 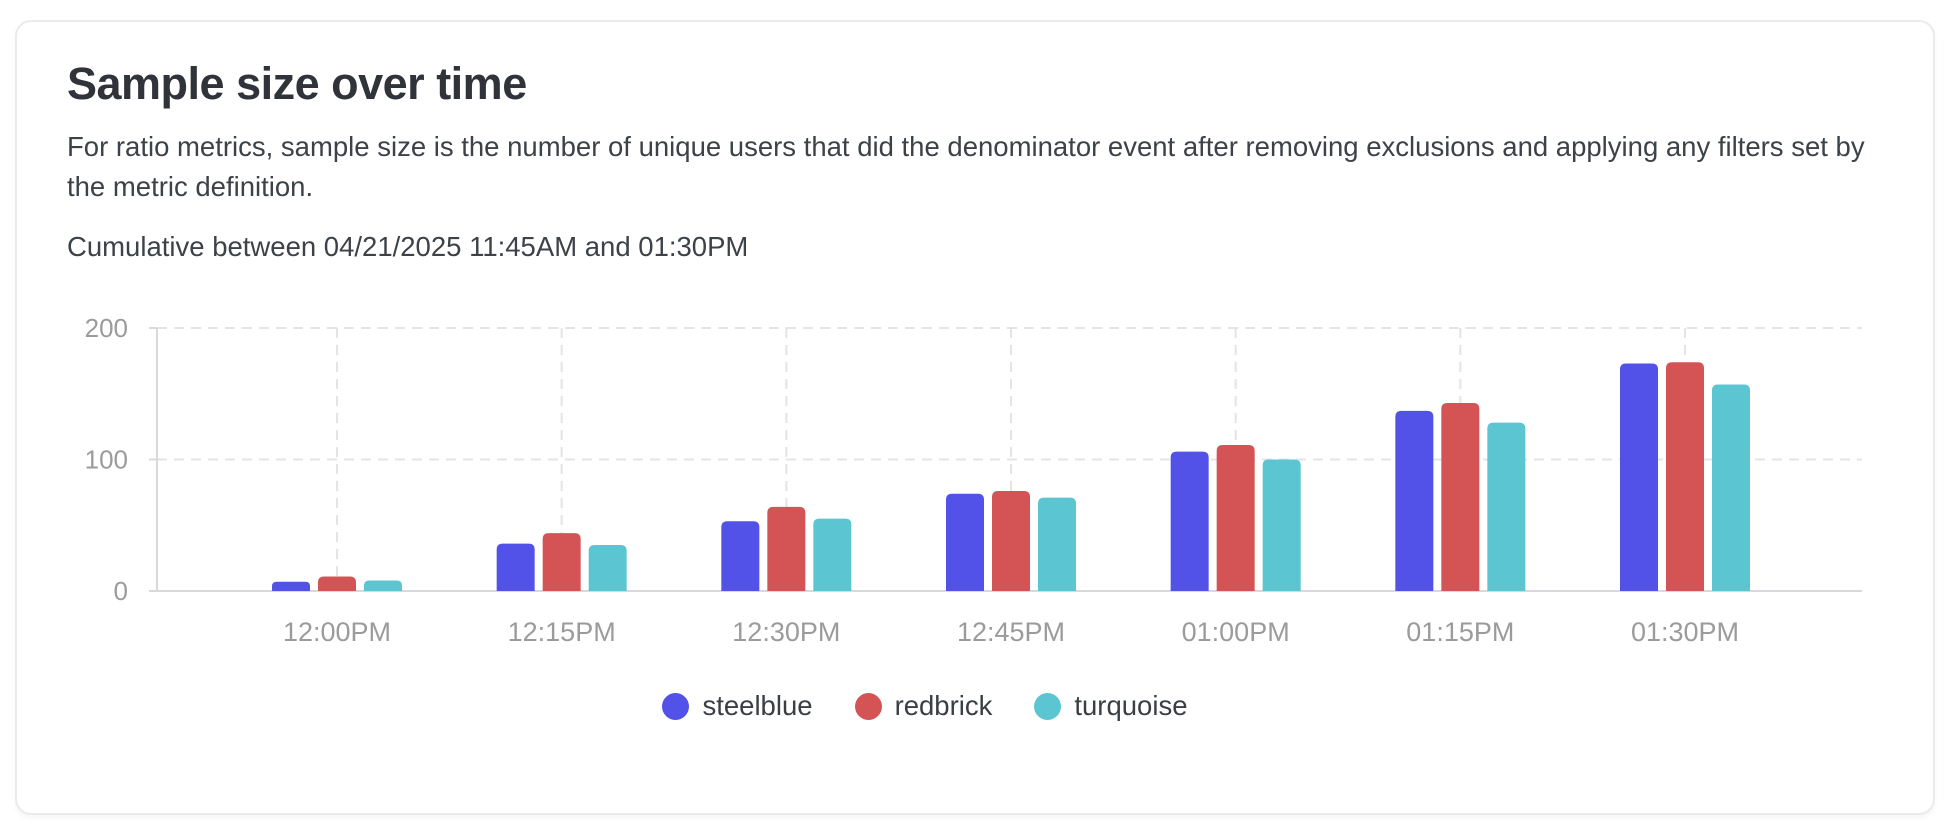 What do you see at coordinates (1460, 496) in the screenshot?
I see `bar-redbrick-01:15PM` at bounding box center [1460, 496].